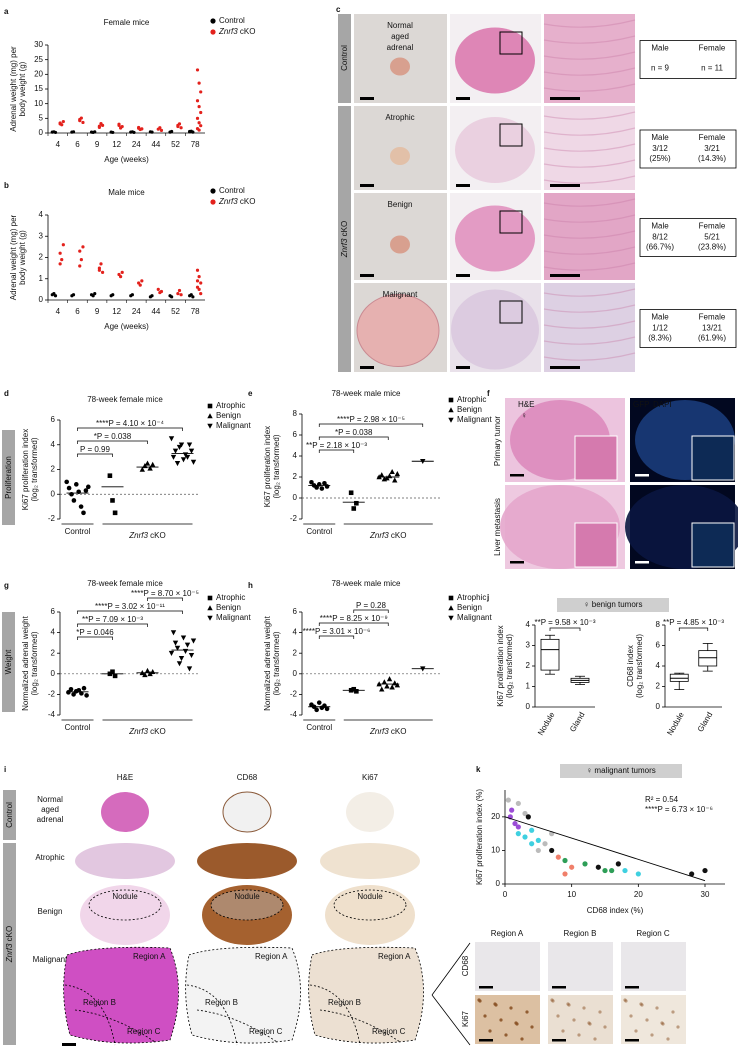  Describe the element at coordinates (8, 662) in the screenshot. I see `side-label: Weight` at that location.